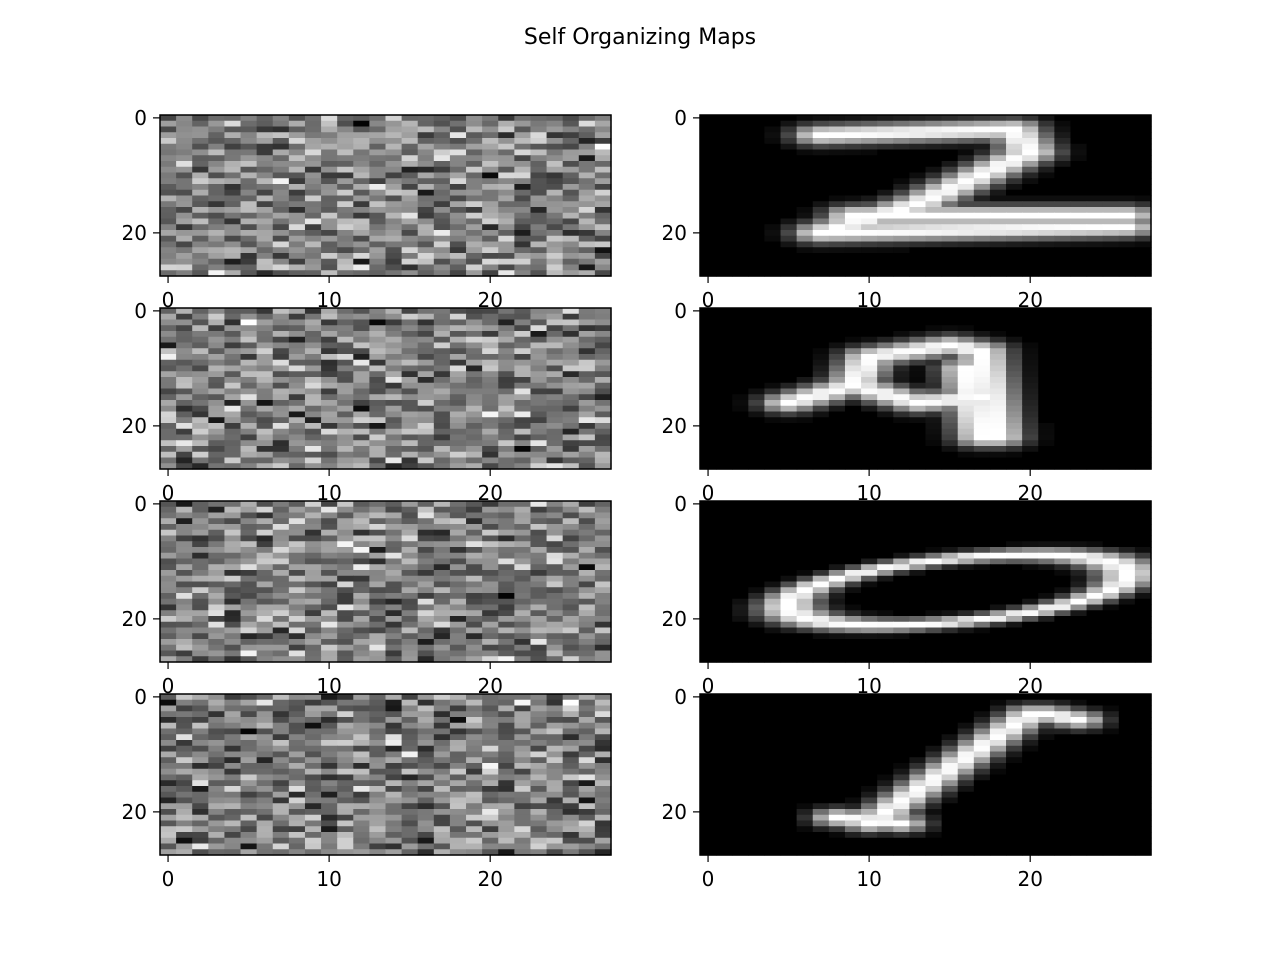 The width and height of the screenshot is (1280, 960). What do you see at coordinates (674, 233) in the screenshot?
I see `y-tick-label: 20` at bounding box center [674, 233].